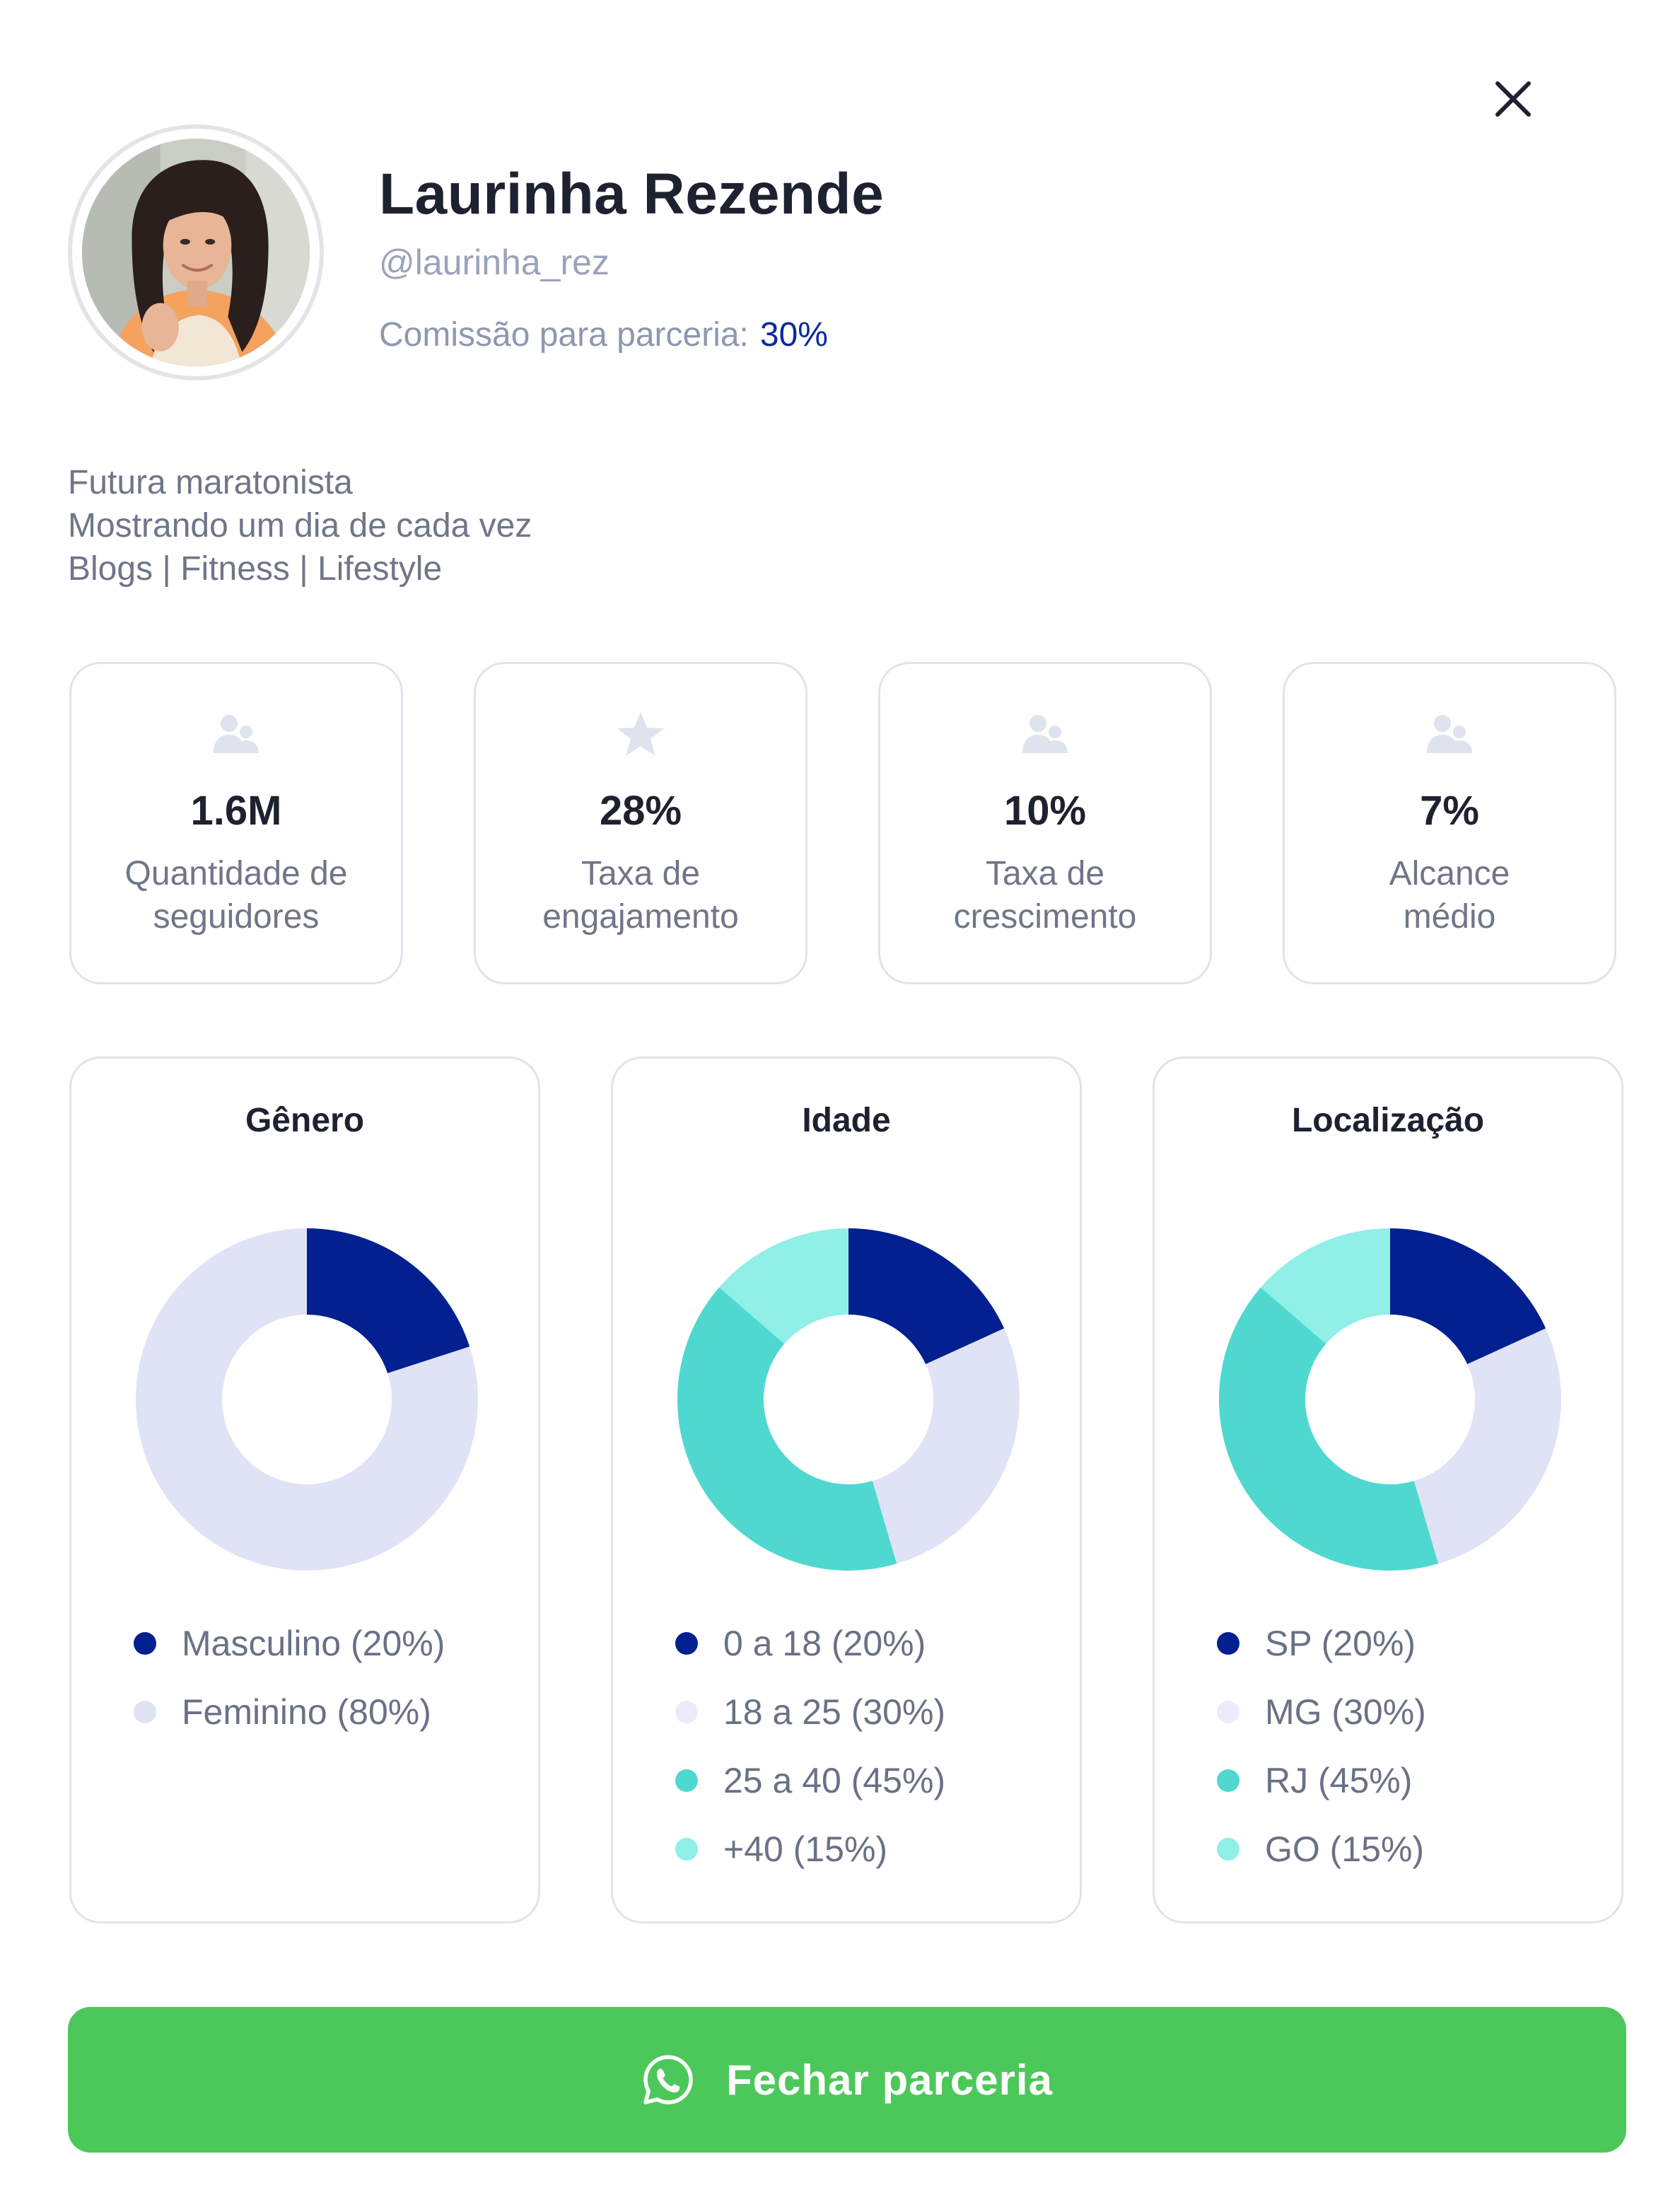 Image resolution: width=1680 pixels, height=2195 pixels. I want to click on legend-label: 25 a 40 (45%), so click(834, 1780).